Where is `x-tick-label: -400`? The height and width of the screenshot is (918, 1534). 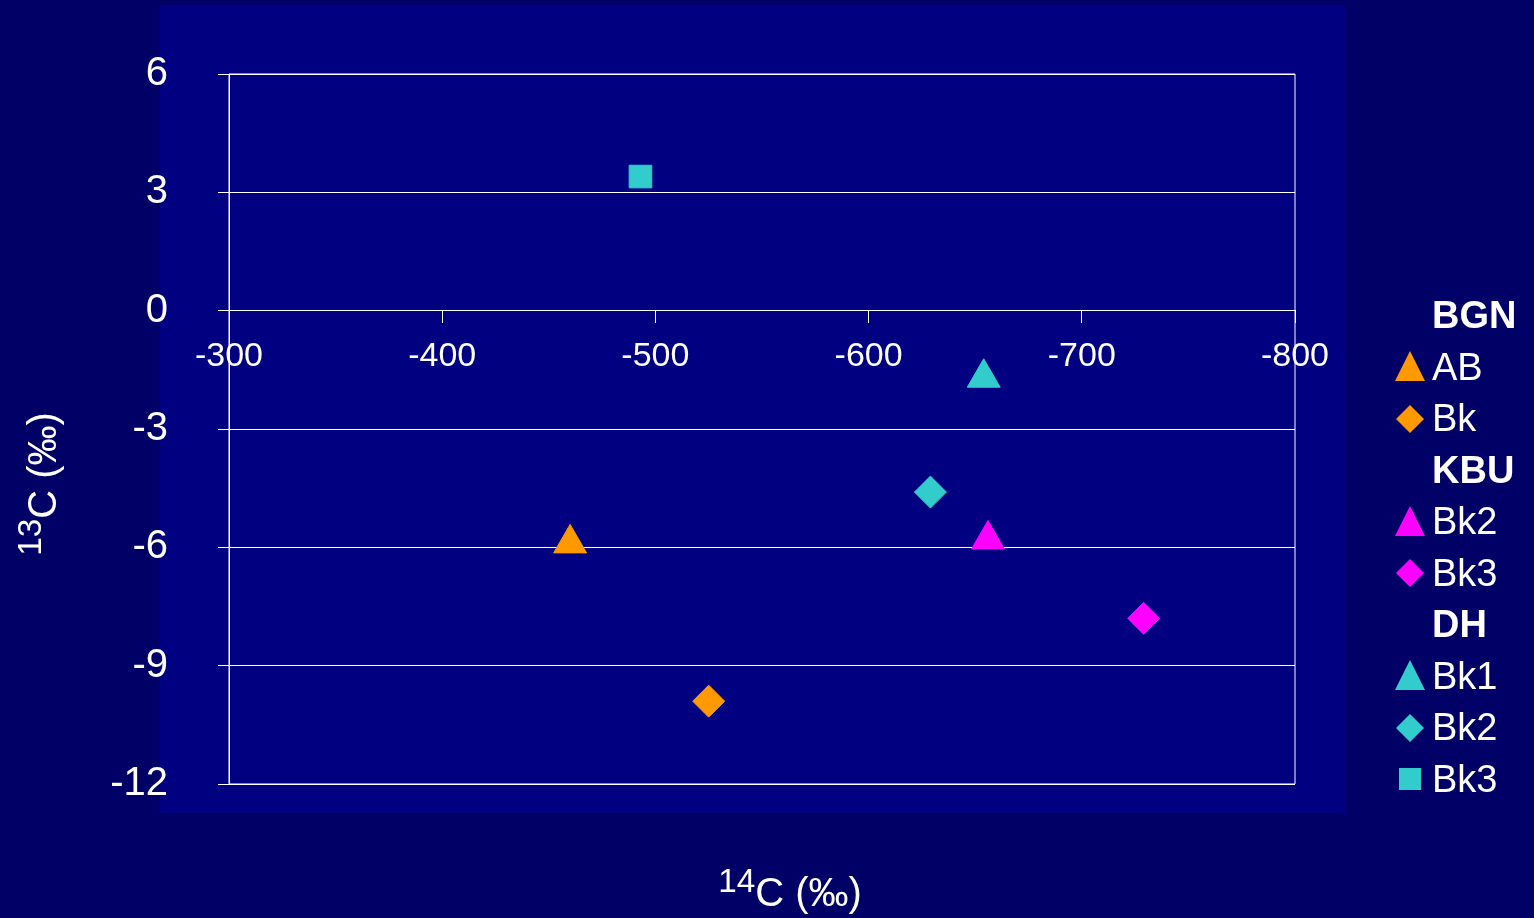 x-tick-label: -400 is located at coordinates (442, 354).